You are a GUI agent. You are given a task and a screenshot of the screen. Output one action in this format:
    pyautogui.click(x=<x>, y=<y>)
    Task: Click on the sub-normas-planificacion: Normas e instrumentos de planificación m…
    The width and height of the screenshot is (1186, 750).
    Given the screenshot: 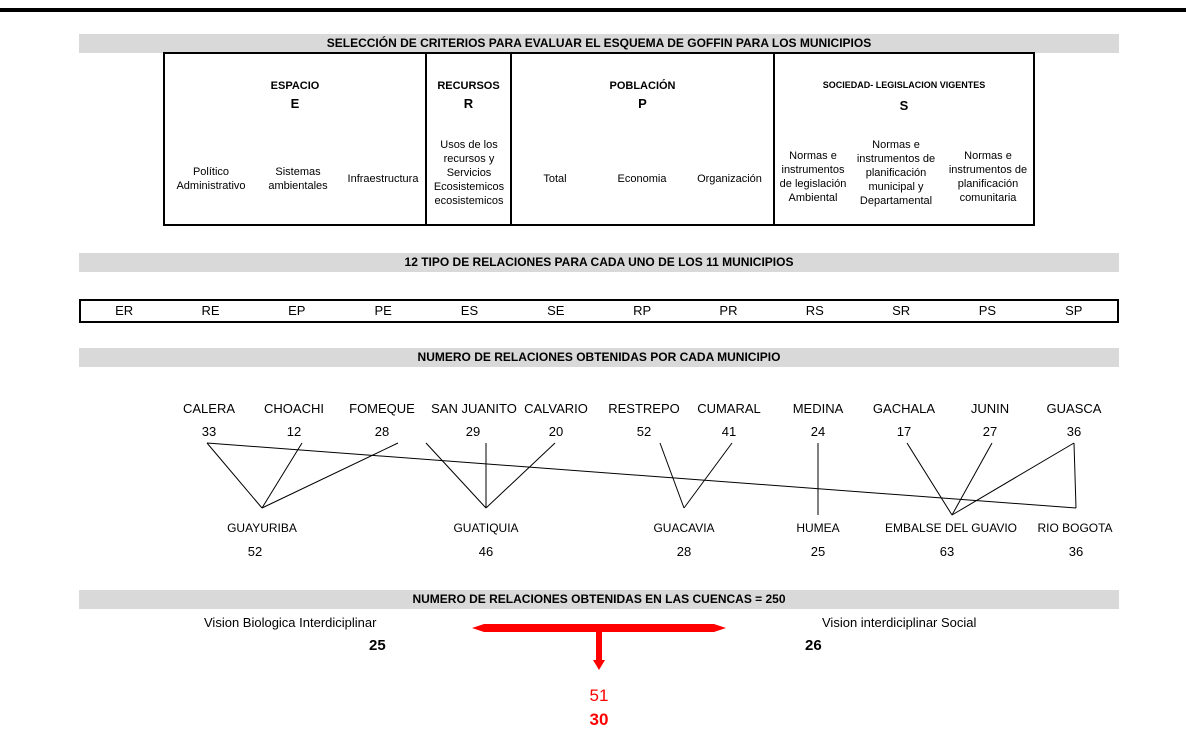 What is the action you would take?
    pyautogui.click(x=896, y=173)
    